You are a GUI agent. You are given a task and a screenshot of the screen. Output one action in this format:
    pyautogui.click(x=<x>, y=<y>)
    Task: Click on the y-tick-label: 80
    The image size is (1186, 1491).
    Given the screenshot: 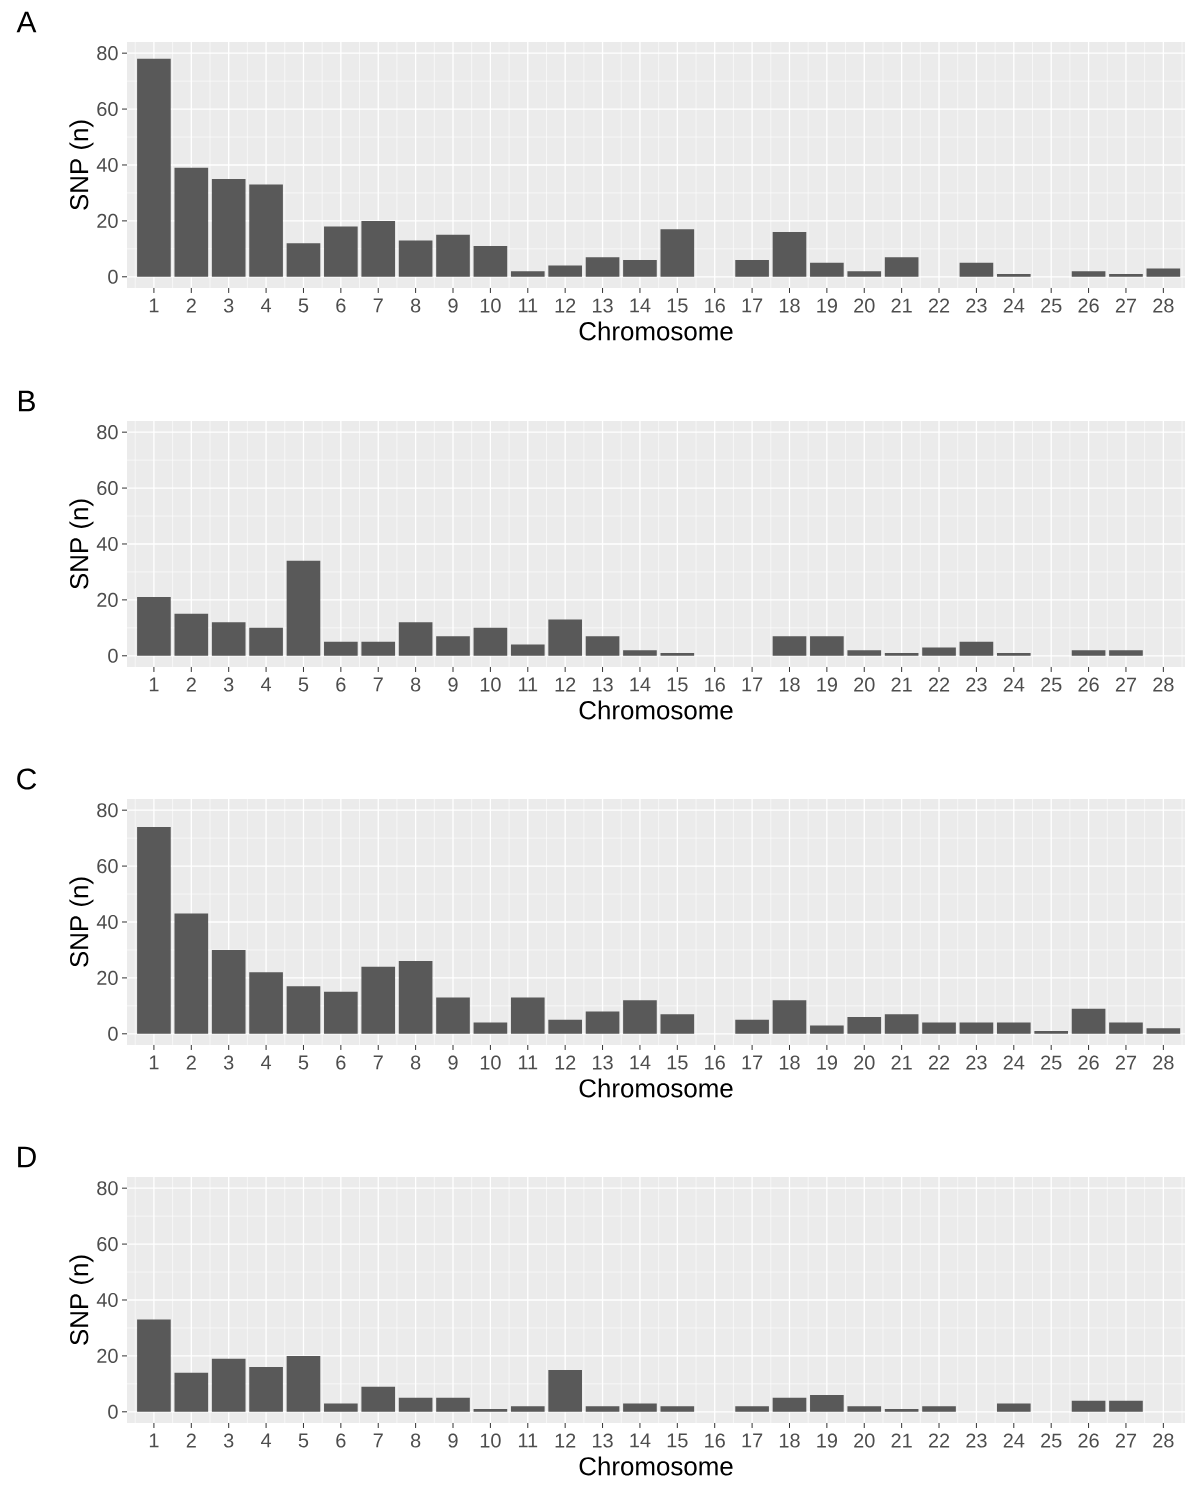 What is the action you would take?
    pyautogui.click(x=107, y=1188)
    